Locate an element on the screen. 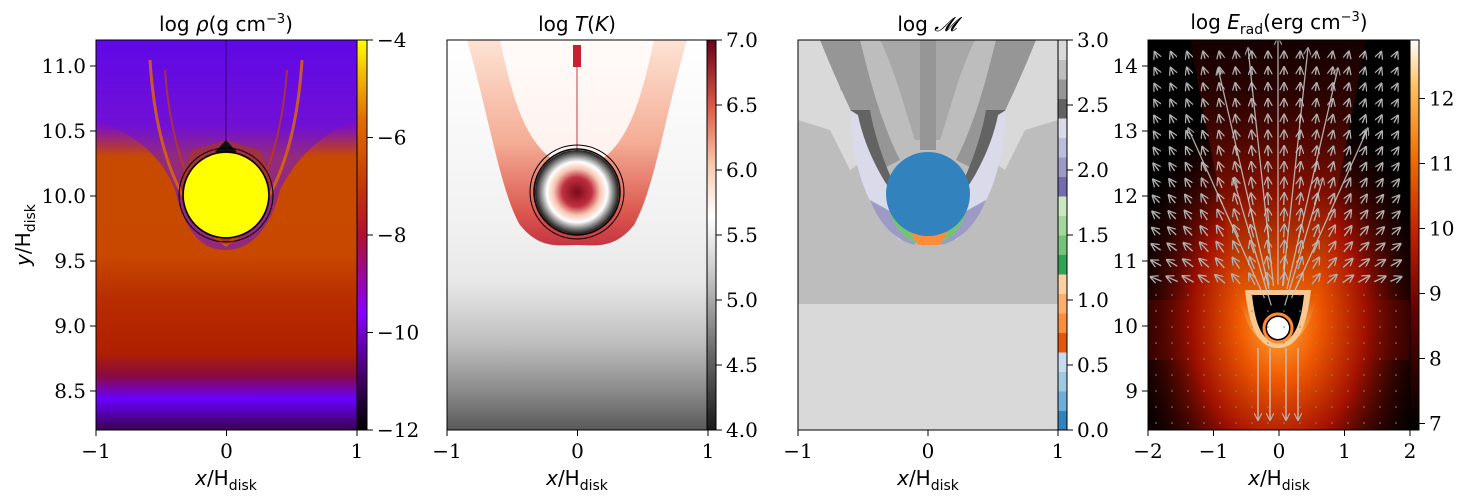 This screenshot has height=498, width=1462. mach-colorbar-tick-label: 1.5 is located at coordinates (1093, 235).